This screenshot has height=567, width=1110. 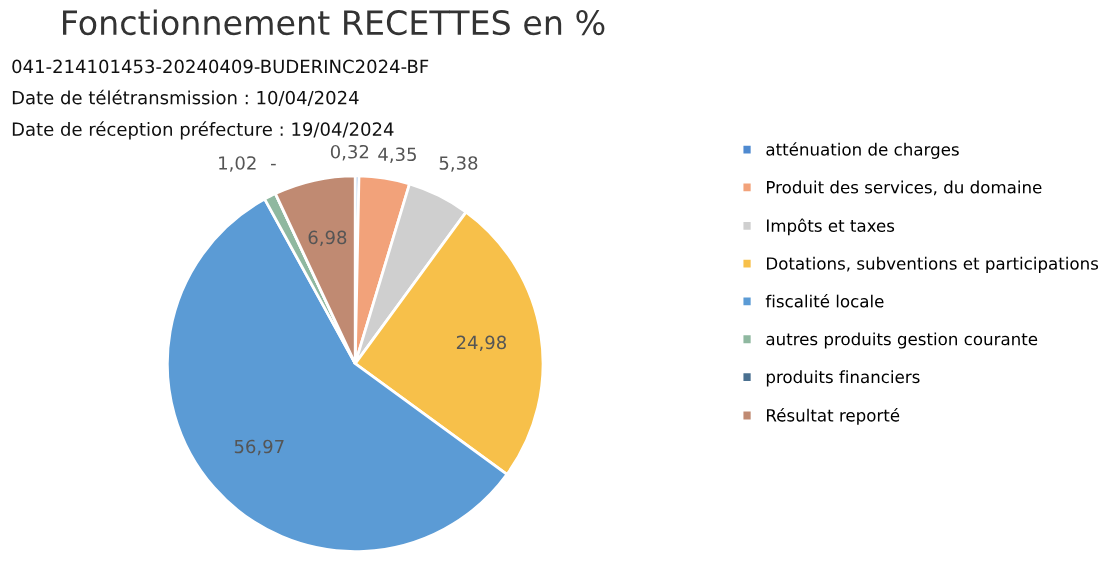 I want to click on text: Date de télétransmission : 10/04/2024, so click(x=185, y=97).